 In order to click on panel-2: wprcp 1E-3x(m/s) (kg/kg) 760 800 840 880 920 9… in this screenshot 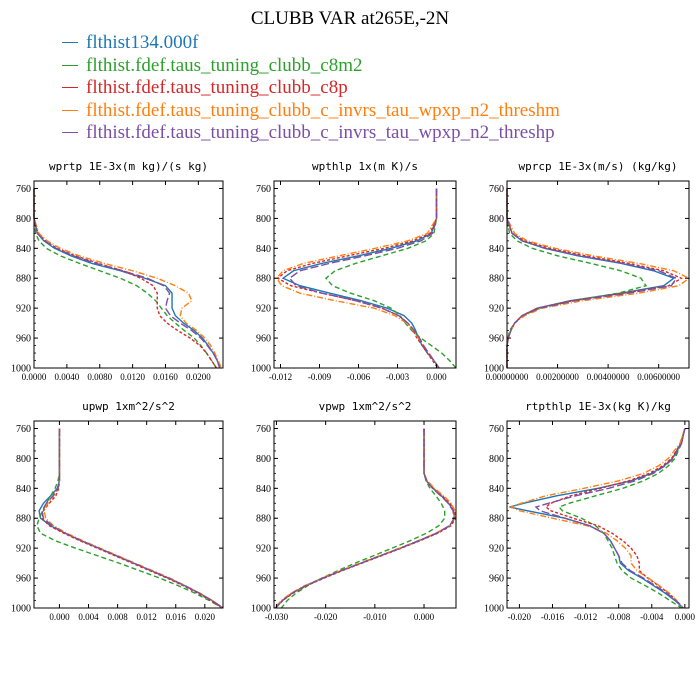, I will do `click(587, 271)`.